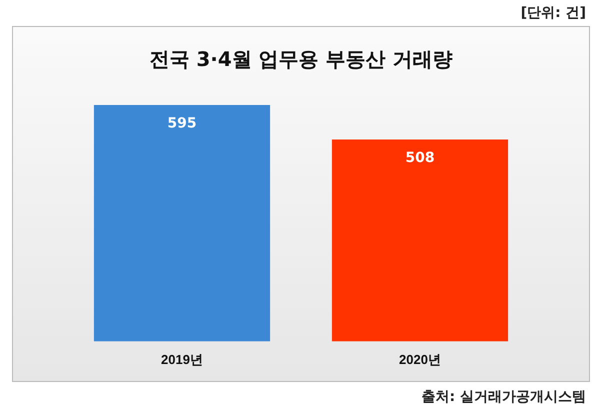 The width and height of the screenshot is (600, 420). I want to click on x-tick-label: 2019년, so click(182, 359).